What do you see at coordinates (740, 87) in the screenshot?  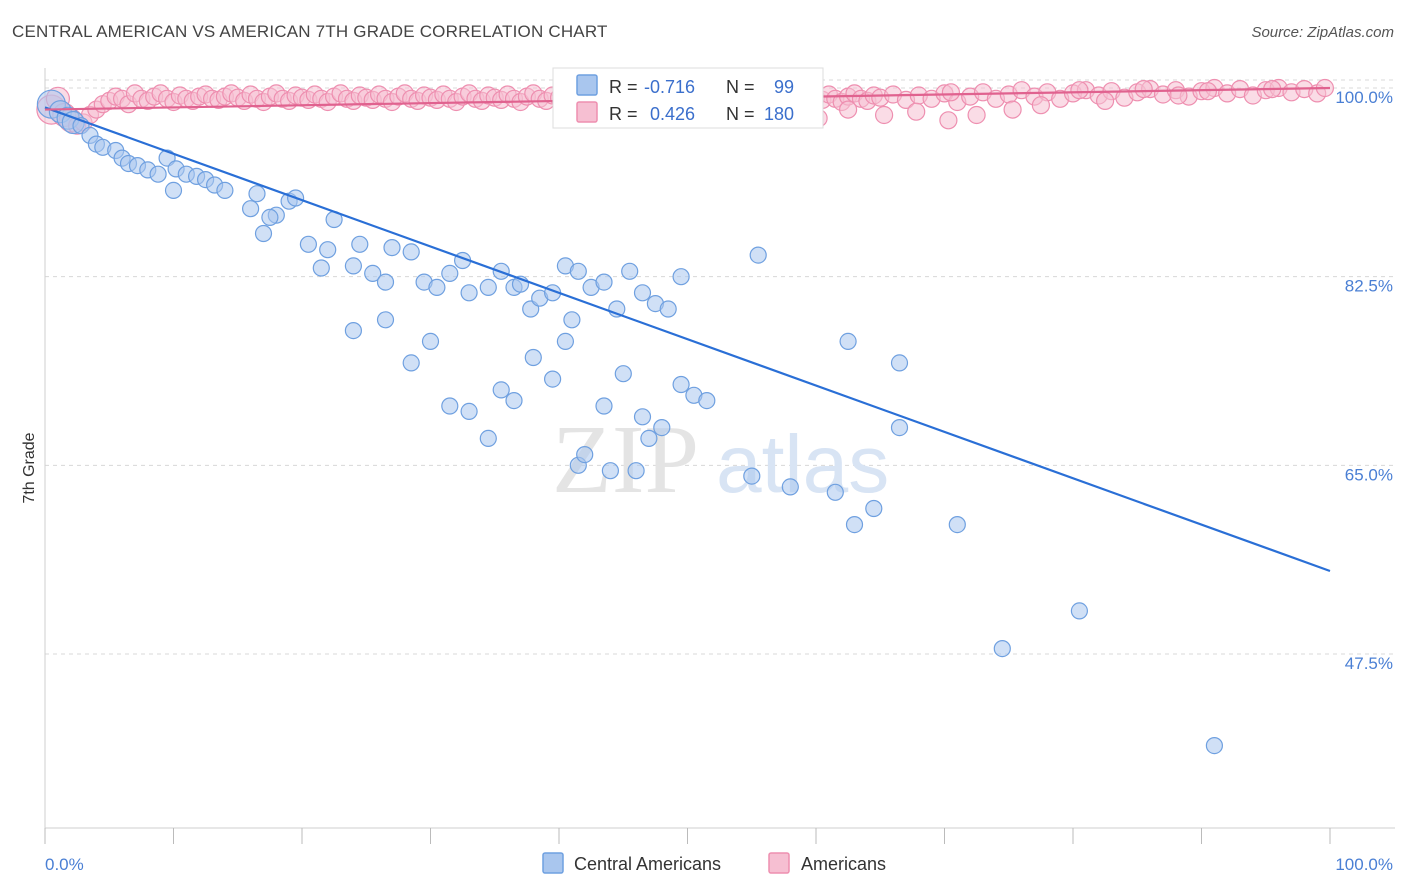 I see `stats-n-label-blue: N =` at bounding box center [740, 87].